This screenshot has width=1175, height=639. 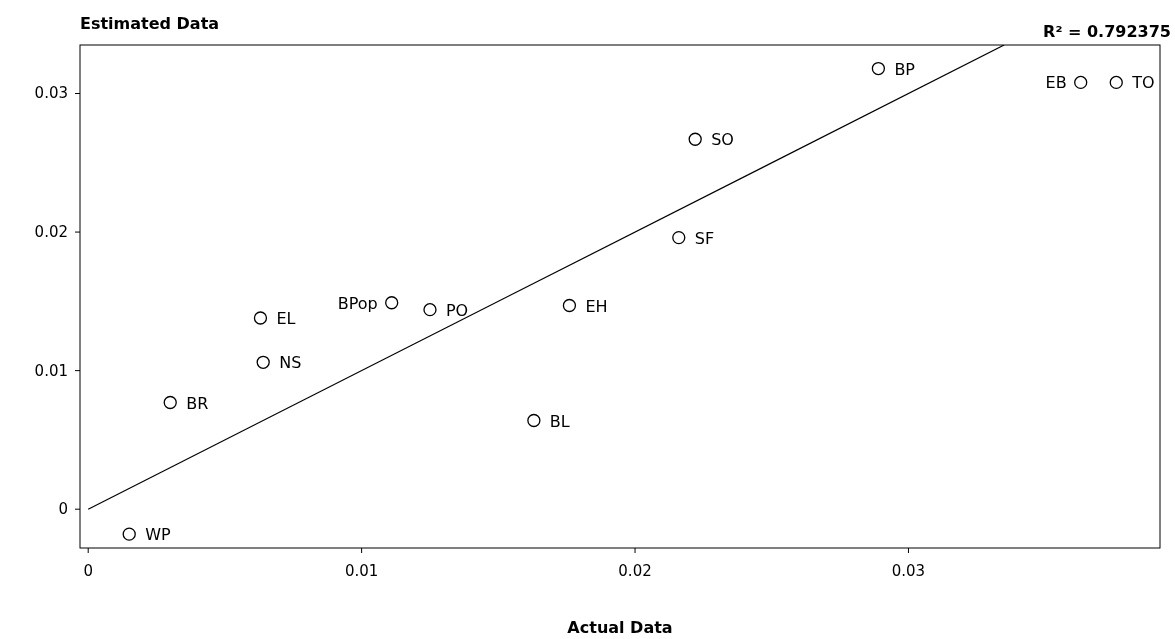 What do you see at coordinates (150, 23) in the screenshot?
I see `y-axis-title: Estimated Data` at bounding box center [150, 23].